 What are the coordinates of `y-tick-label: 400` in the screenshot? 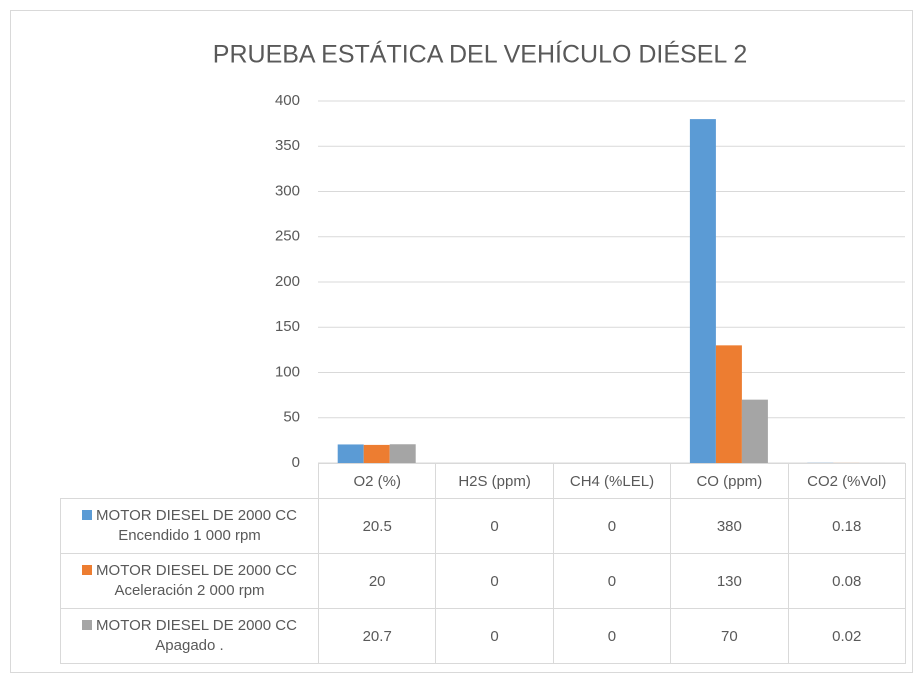 It's located at (287, 100).